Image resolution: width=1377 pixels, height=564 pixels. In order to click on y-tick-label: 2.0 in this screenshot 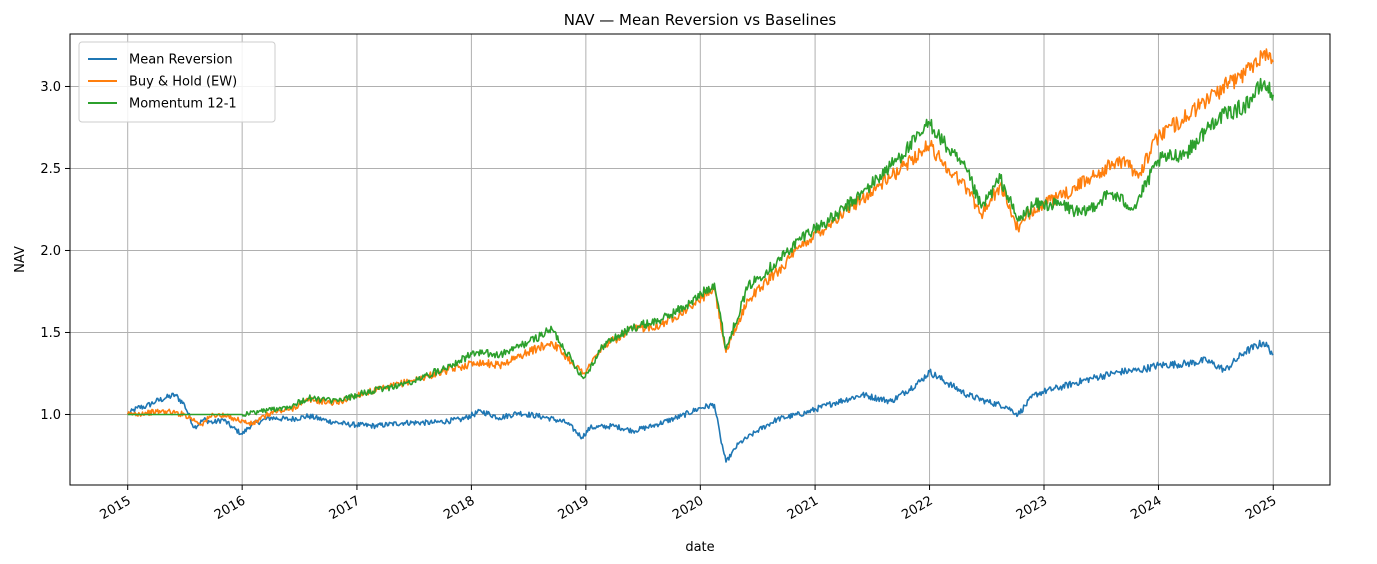, I will do `click(50, 251)`.